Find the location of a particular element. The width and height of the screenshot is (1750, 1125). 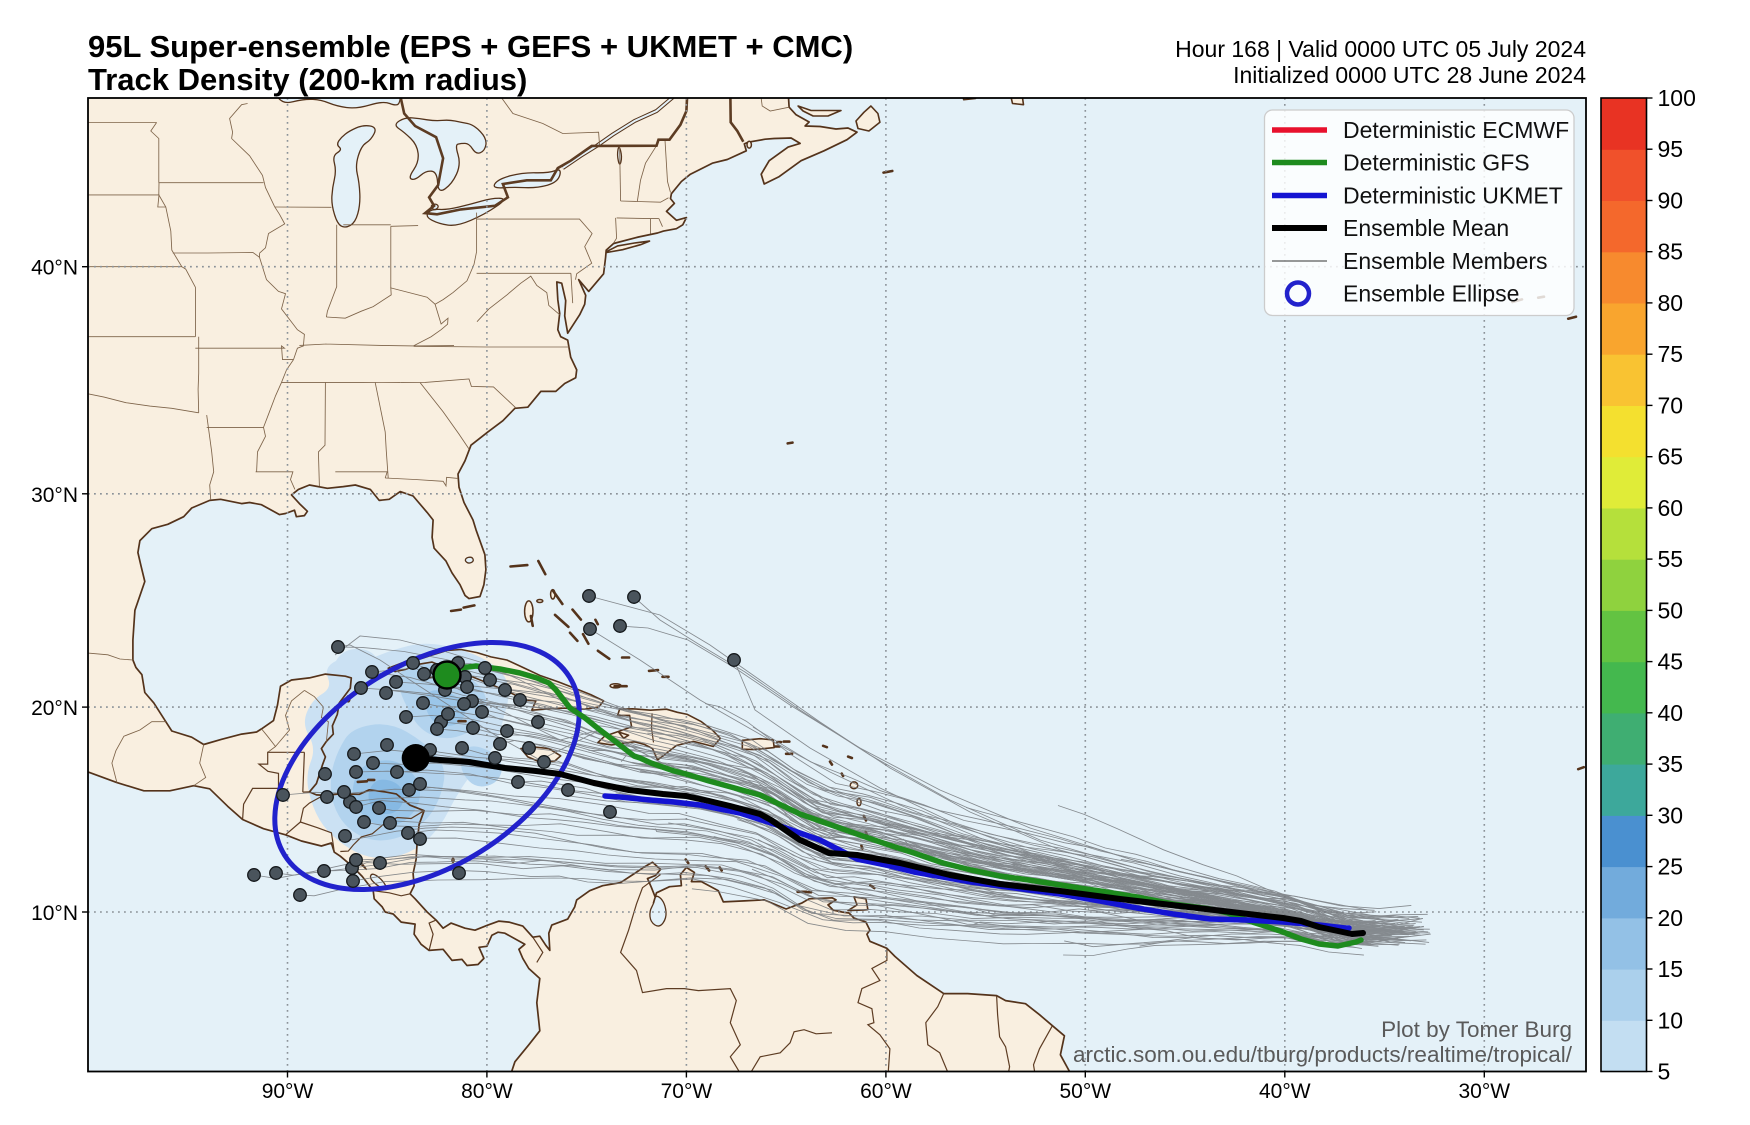

svg-text: 70°W is located at coordinates (687, 1091).